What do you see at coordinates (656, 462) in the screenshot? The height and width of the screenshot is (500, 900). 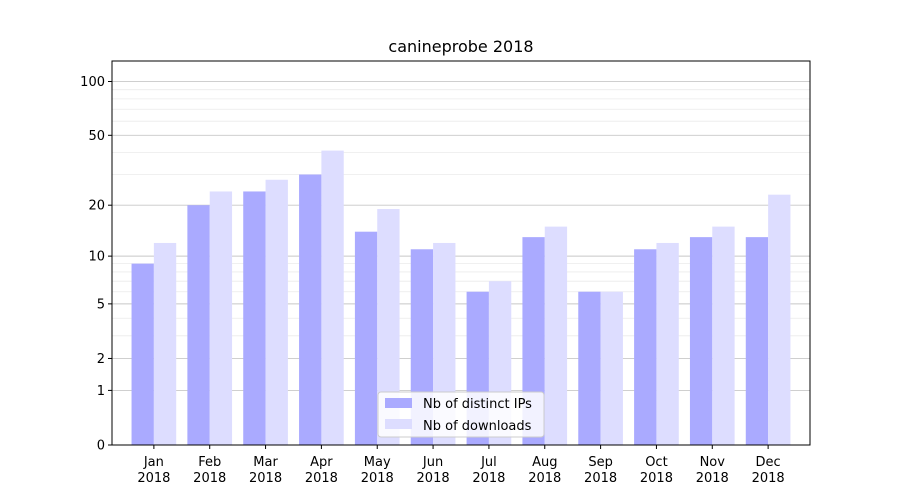 I see `x-tick-label-month: Oct` at bounding box center [656, 462].